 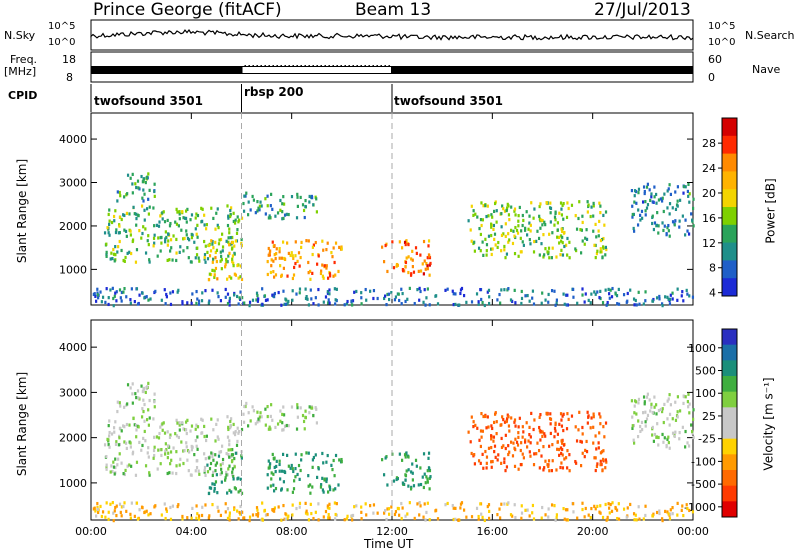 I want to click on x-axis-title: Time UT, so click(x=389, y=544).